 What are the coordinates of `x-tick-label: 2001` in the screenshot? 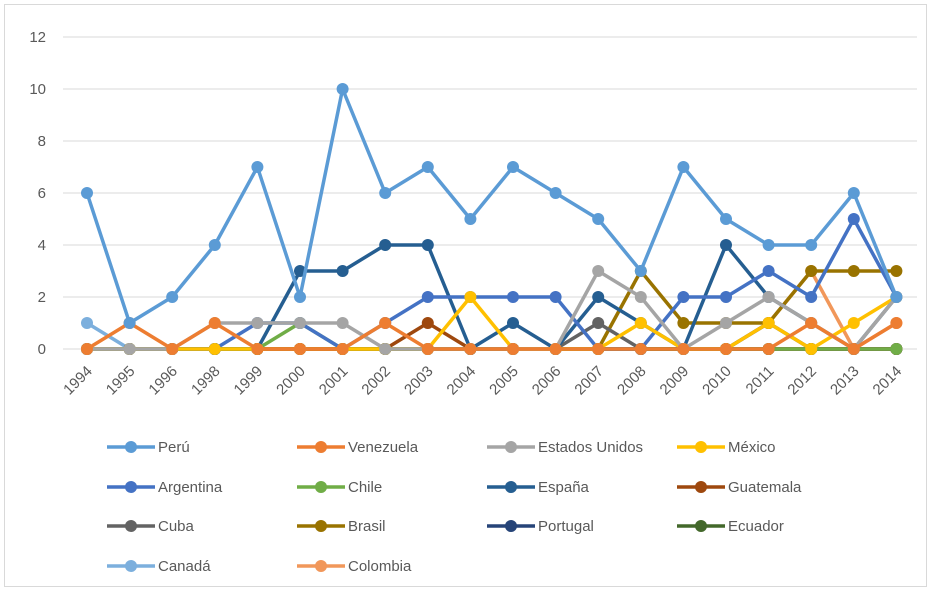 It's located at (334, 381).